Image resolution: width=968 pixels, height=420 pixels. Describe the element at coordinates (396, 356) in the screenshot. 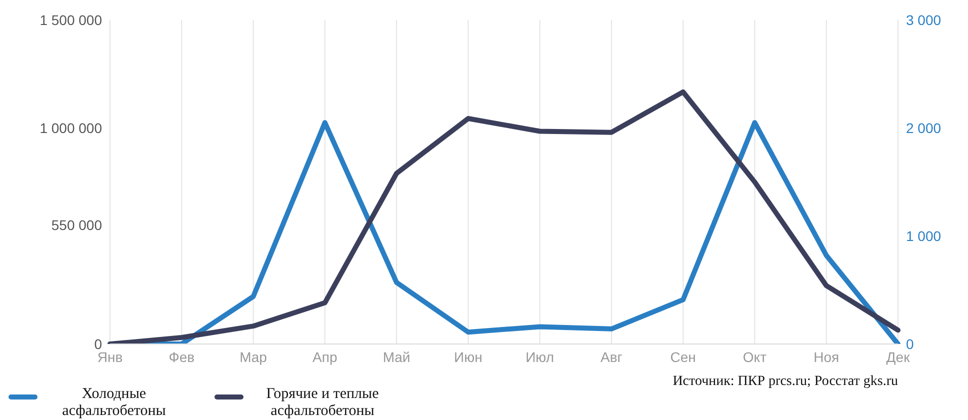

I see `x-tick-label: Май` at that location.